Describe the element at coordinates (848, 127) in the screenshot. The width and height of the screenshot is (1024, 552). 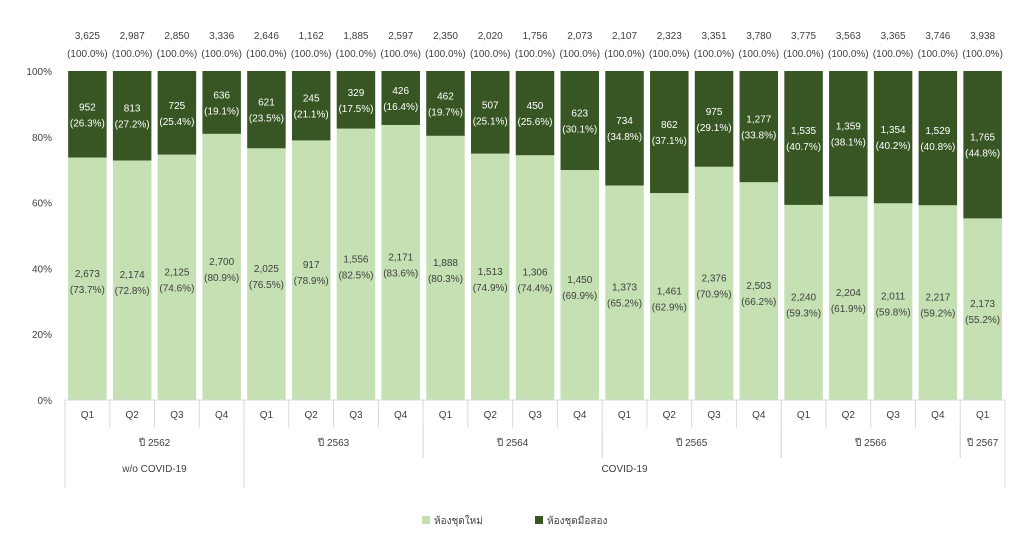
I see `data-label-second-hand-value: 1,359` at that location.